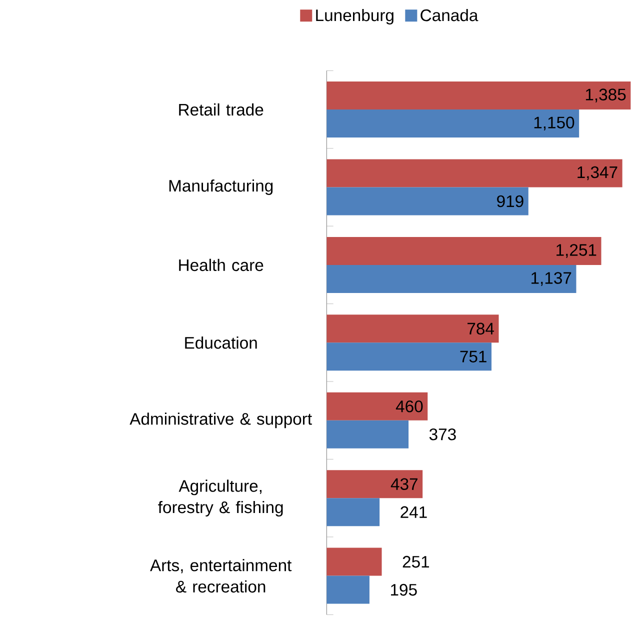 The image size is (636, 619). Describe the element at coordinates (510, 202) in the screenshot. I see `data-label: 919` at that location.